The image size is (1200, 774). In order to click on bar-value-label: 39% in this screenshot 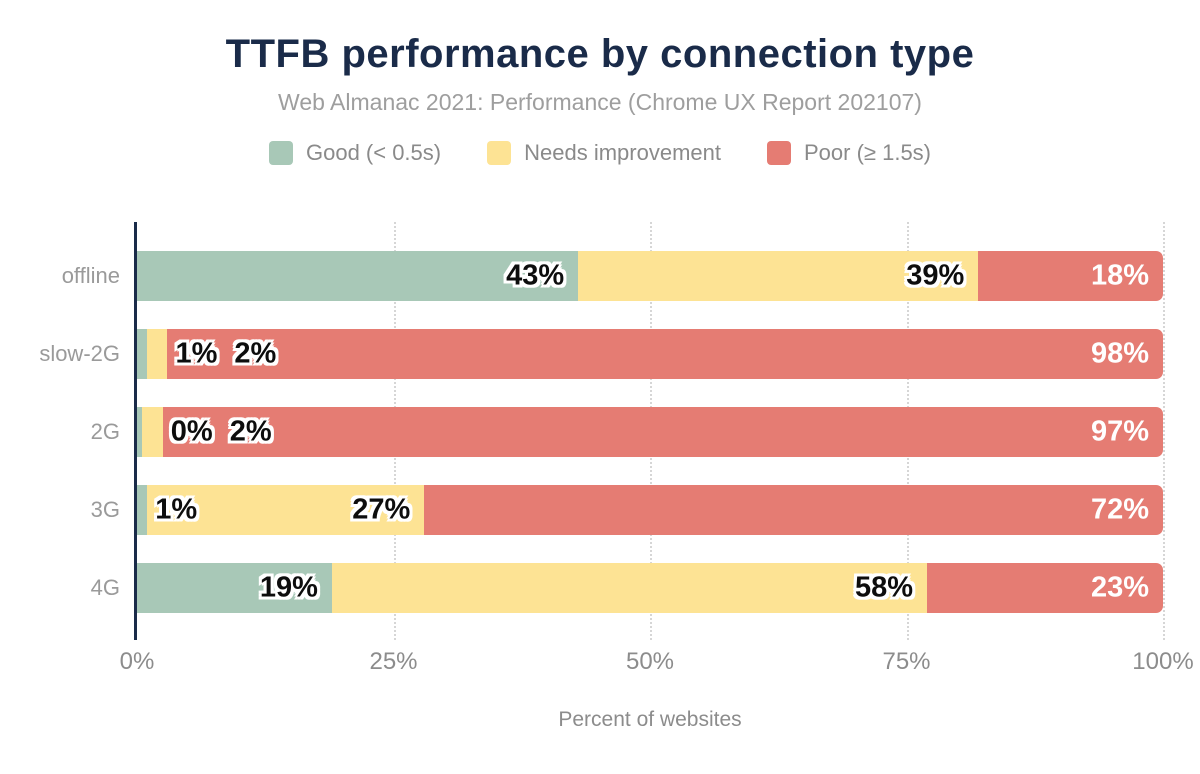, I will do `click(935, 275)`.